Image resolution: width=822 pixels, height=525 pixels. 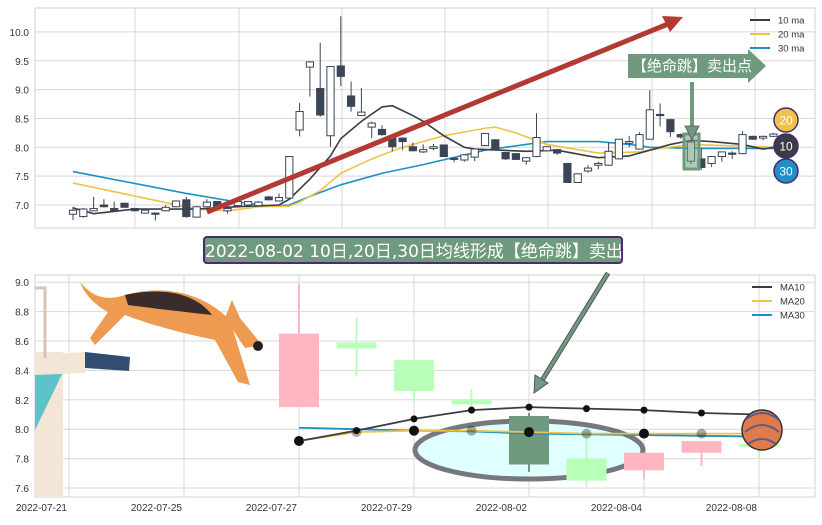 I want to click on sell-point-annotation: 【绝命跳】卖出点, so click(x=692, y=66).